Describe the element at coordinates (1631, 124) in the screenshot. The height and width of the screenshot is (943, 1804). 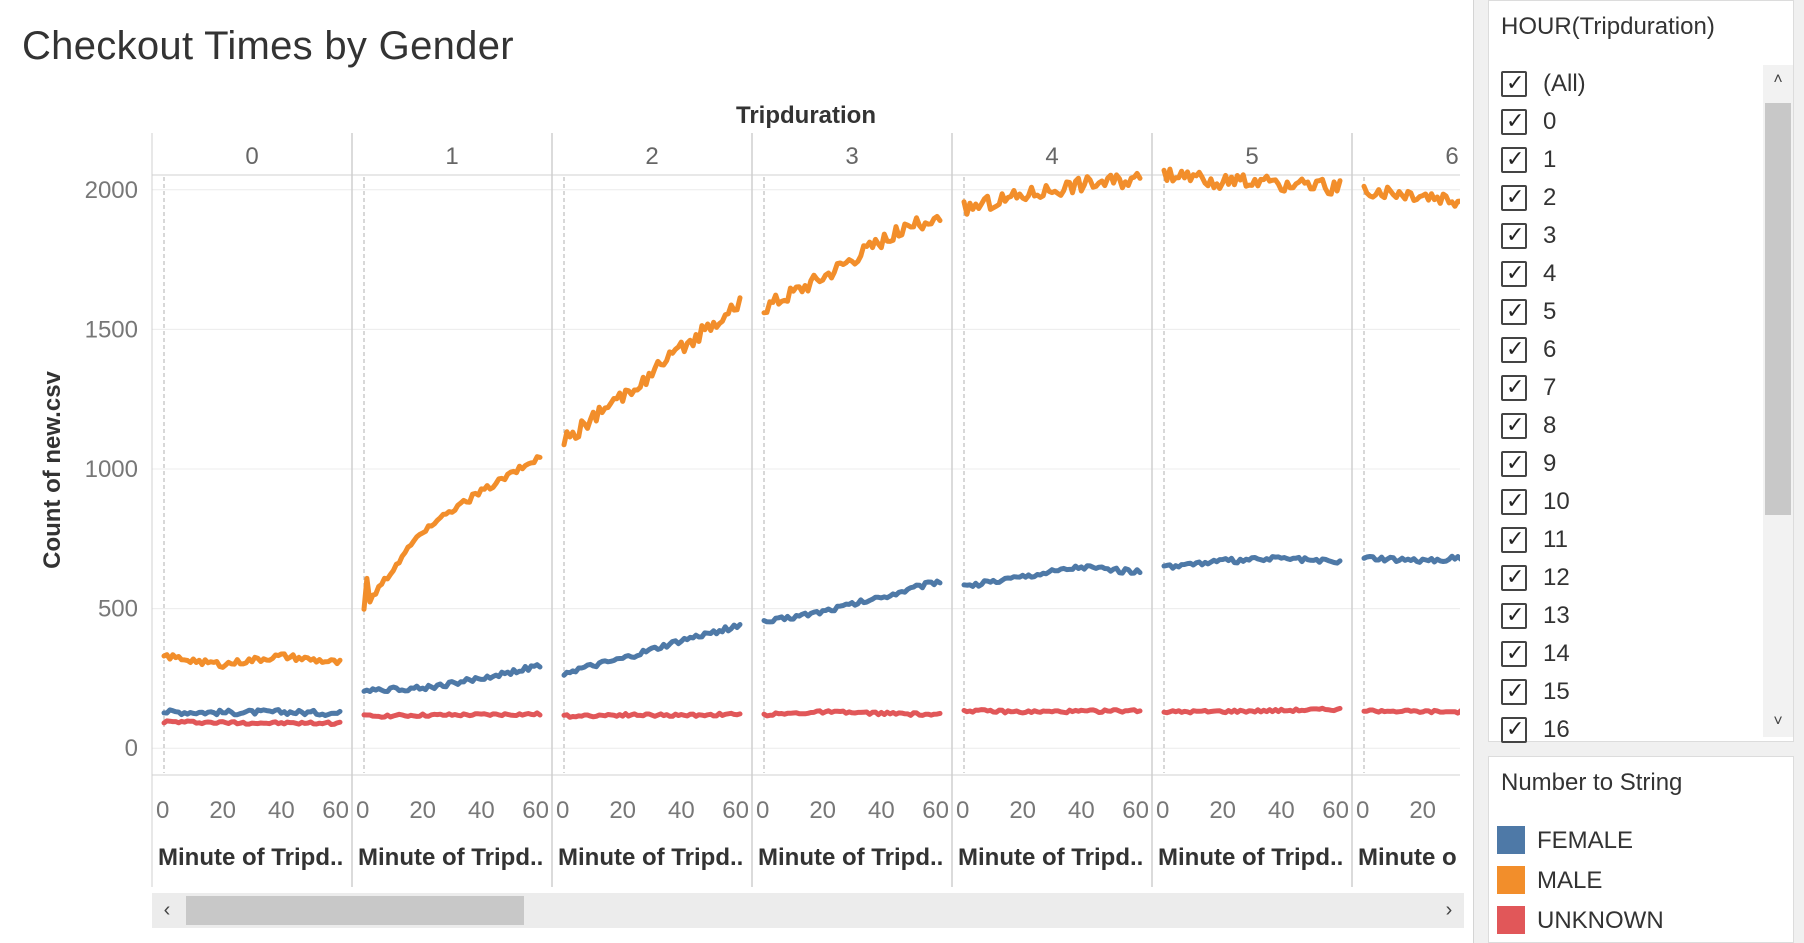
I see `filter-item-0: 0` at that location.